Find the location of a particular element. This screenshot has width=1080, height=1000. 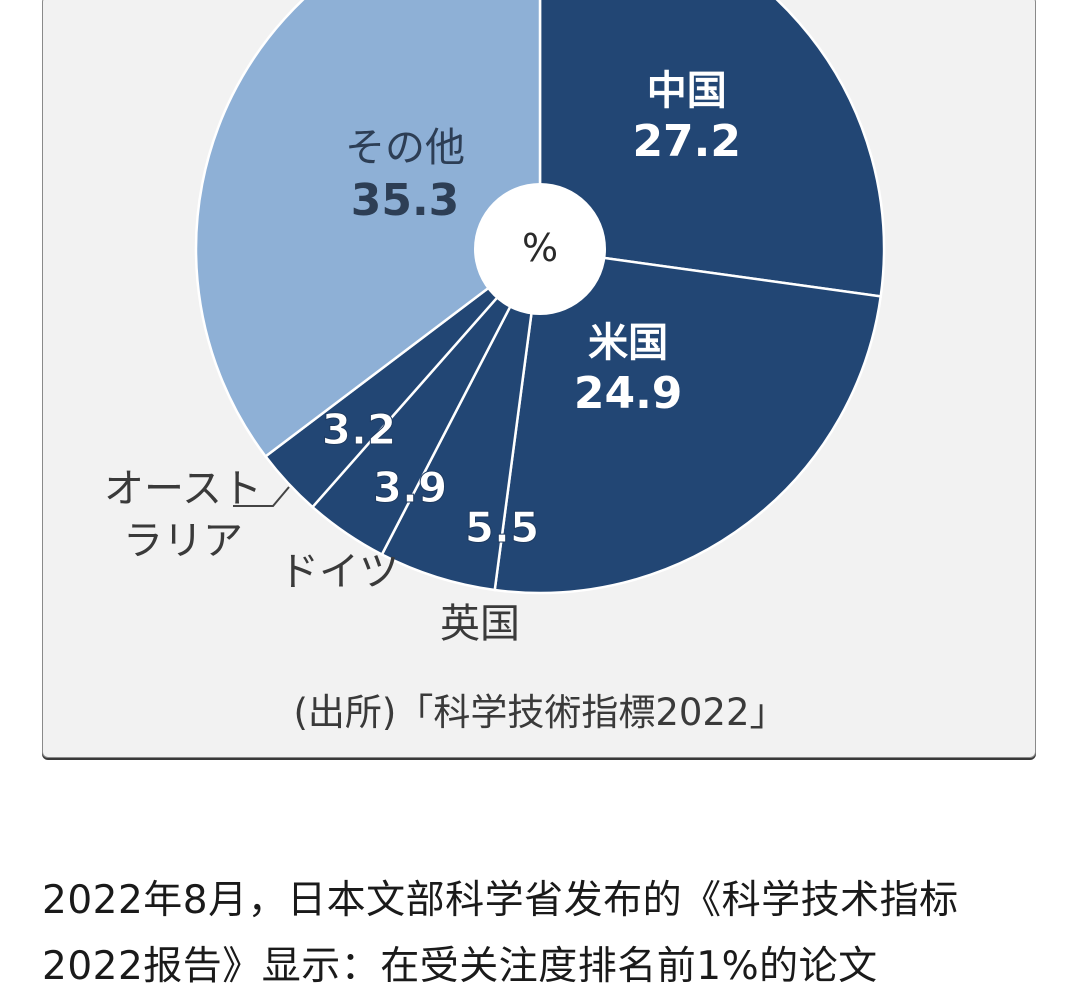

leader-lines is located at coordinates (261, 496).